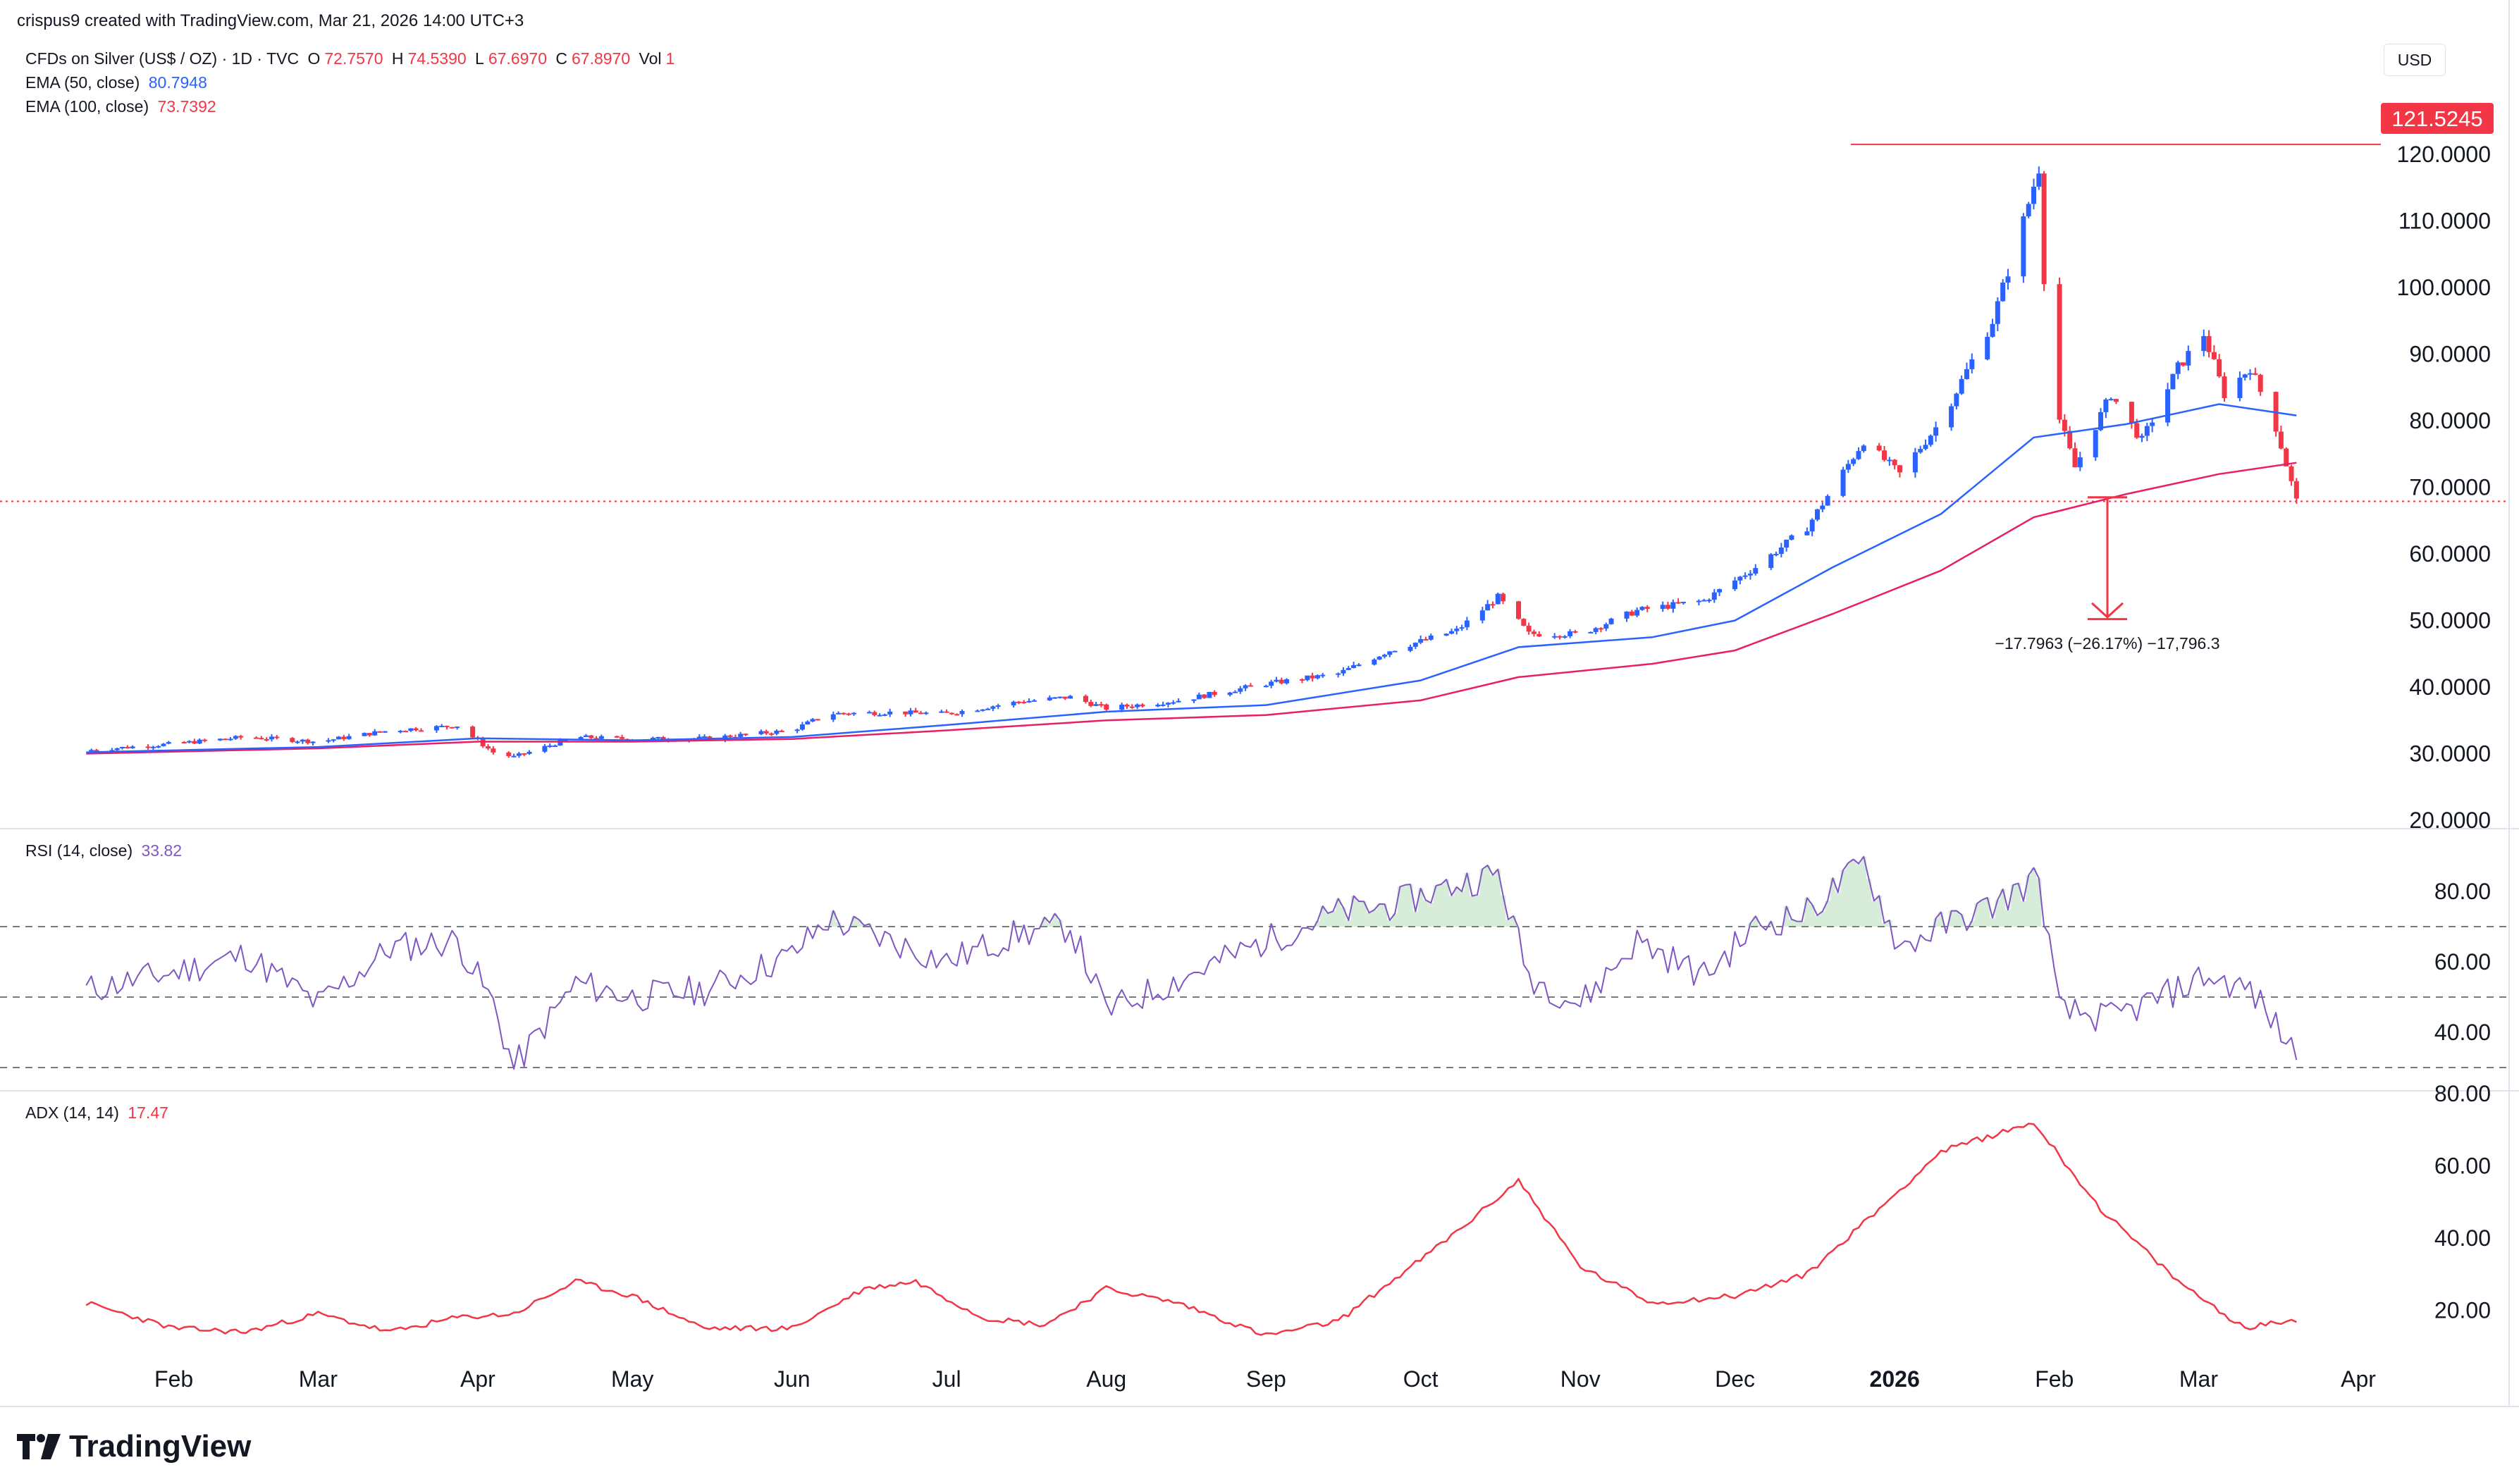  I want to click on volume-label: Vol, so click(650, 58).